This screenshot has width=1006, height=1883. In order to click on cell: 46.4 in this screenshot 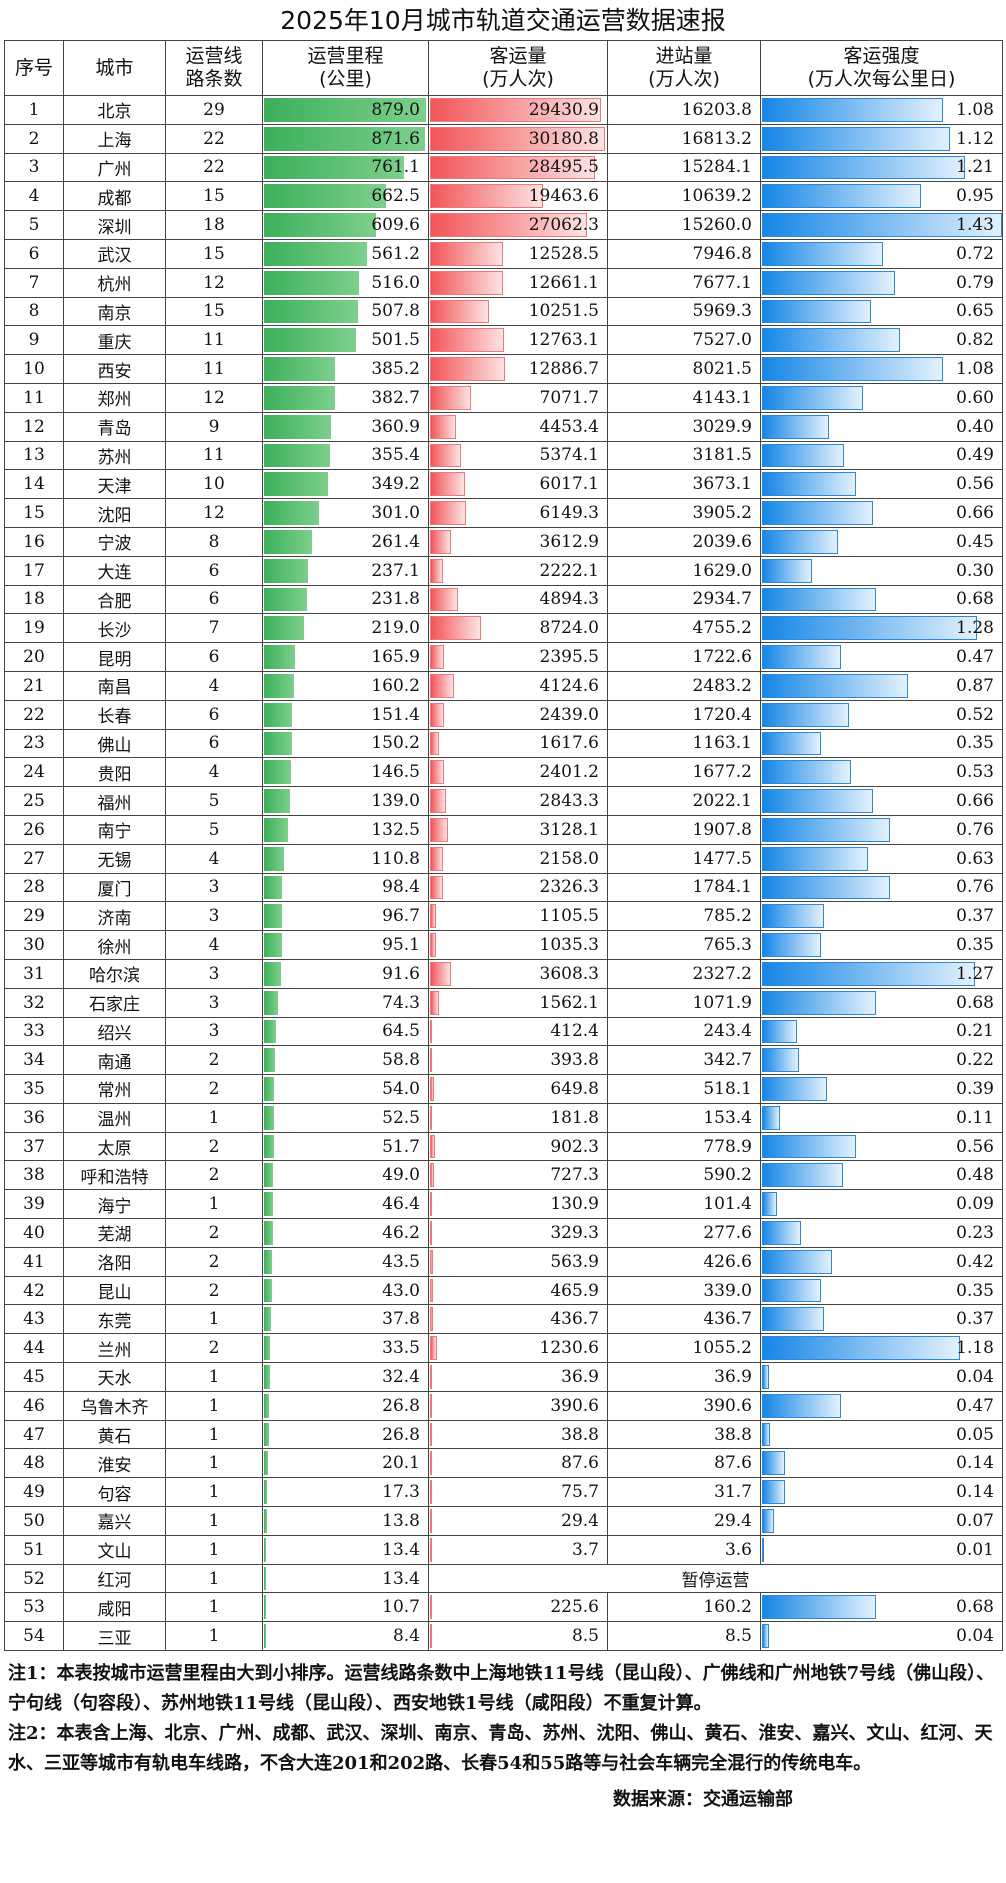, I will do `click(345, 1204)`.